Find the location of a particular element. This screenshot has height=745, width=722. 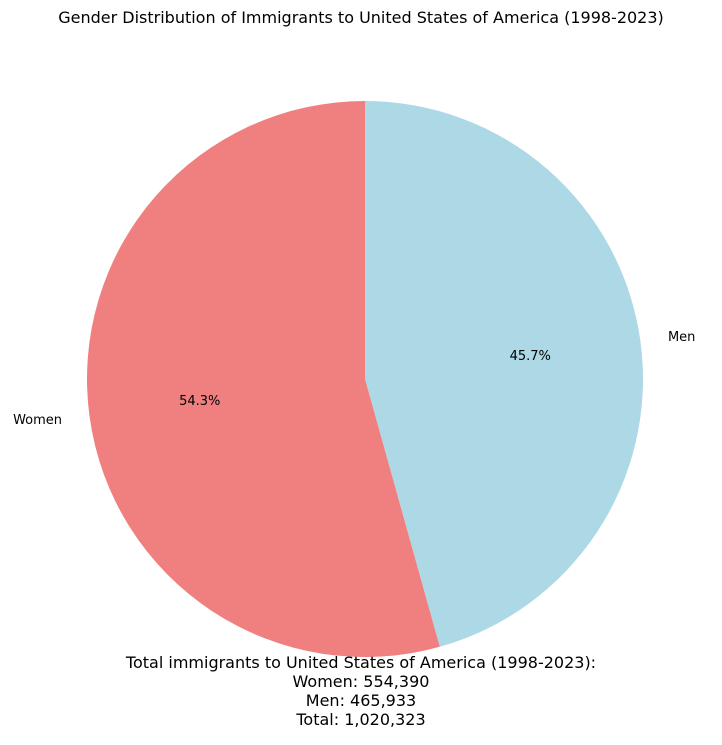

percent-label-women: 54.3% is located at coordinates (199, 401).